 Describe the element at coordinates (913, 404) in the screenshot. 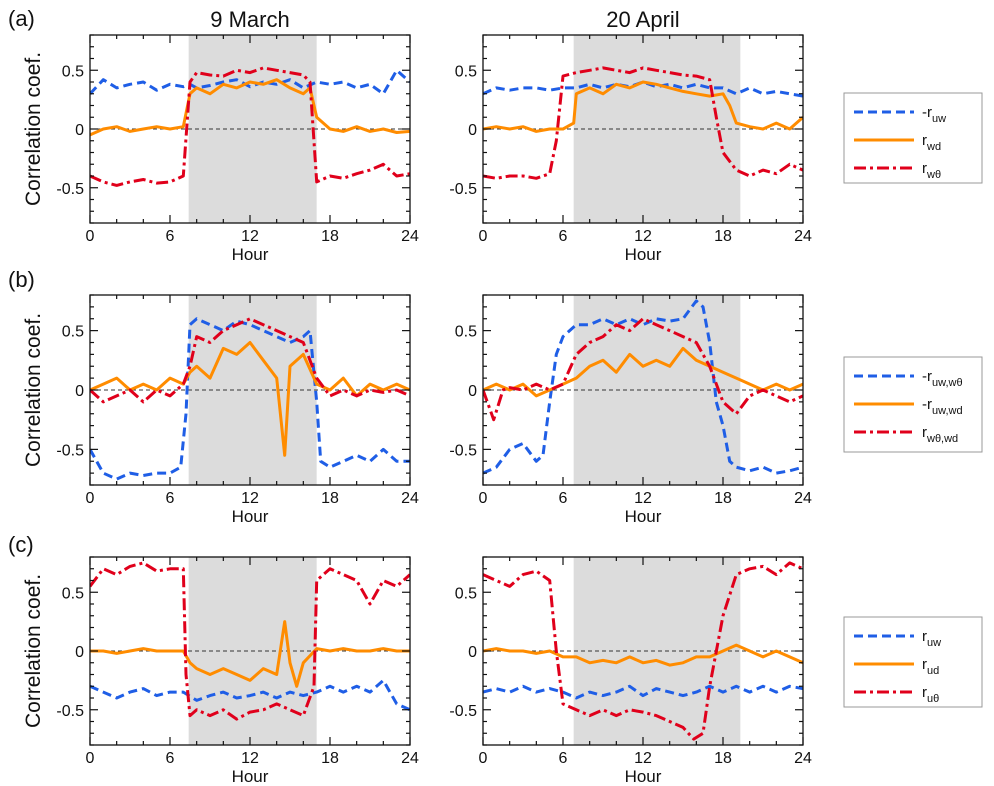

I see `legend: -ruw,wθ -ruw,wd rwθ,wd` at that location.